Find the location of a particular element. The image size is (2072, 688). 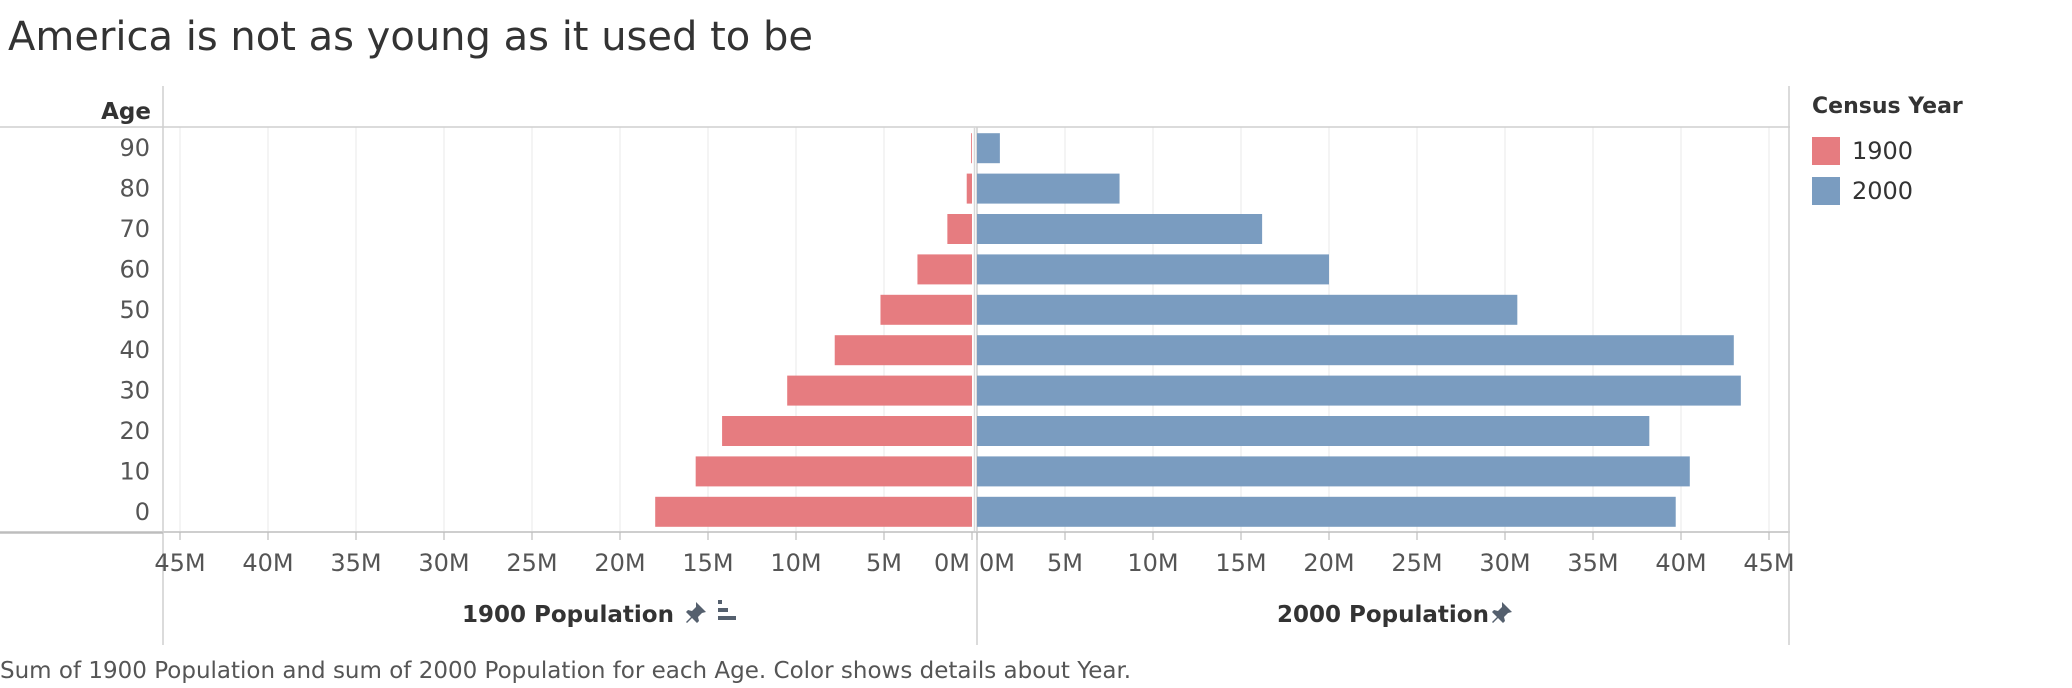

tick-label-1900: 5M is located at coordinates (884, 563).